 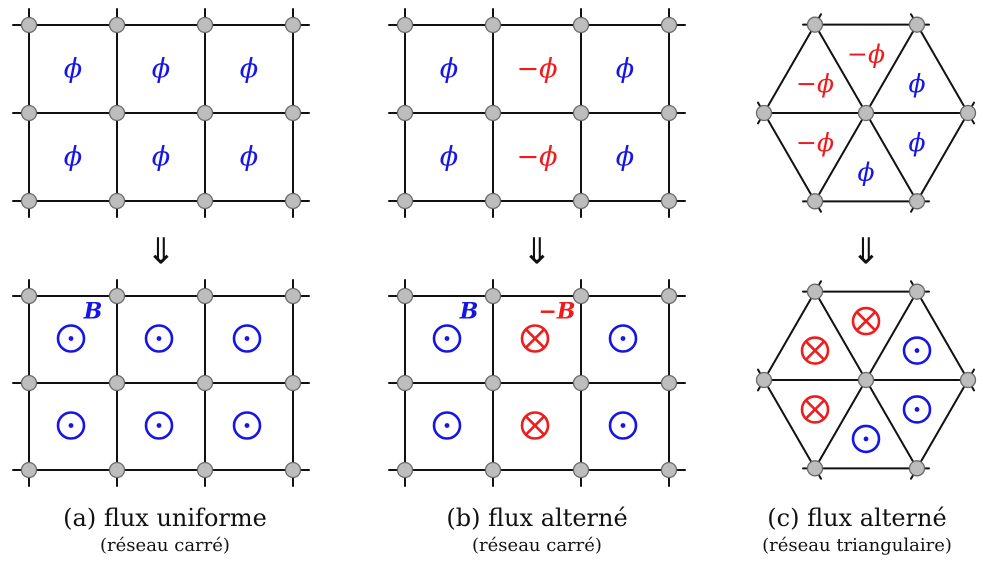 I want to click on field-a-r0-c2, so click(x=247, y=338).